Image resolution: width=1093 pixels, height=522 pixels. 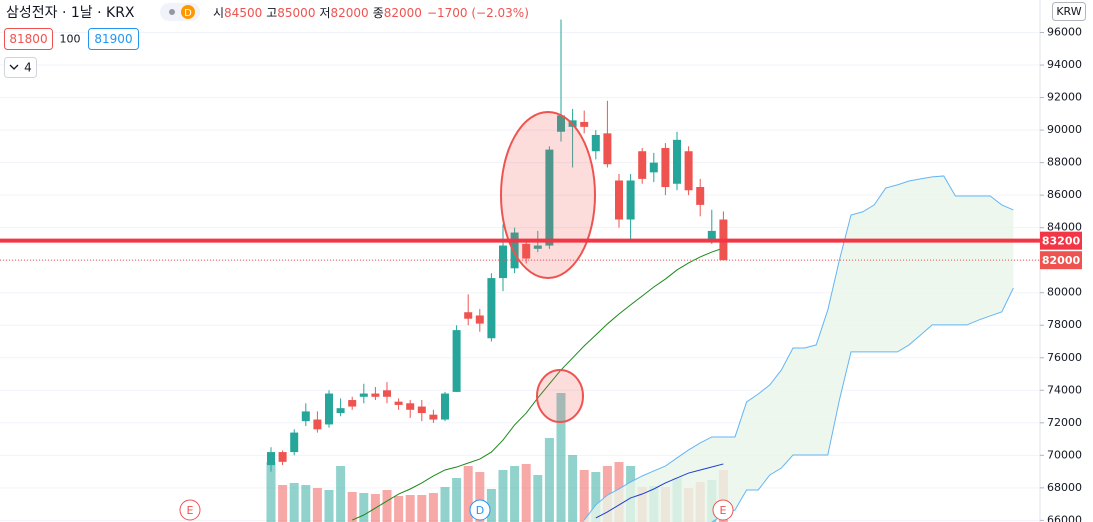 I want to click on y-tick-label: 86000, so click(x=1064, y=194).